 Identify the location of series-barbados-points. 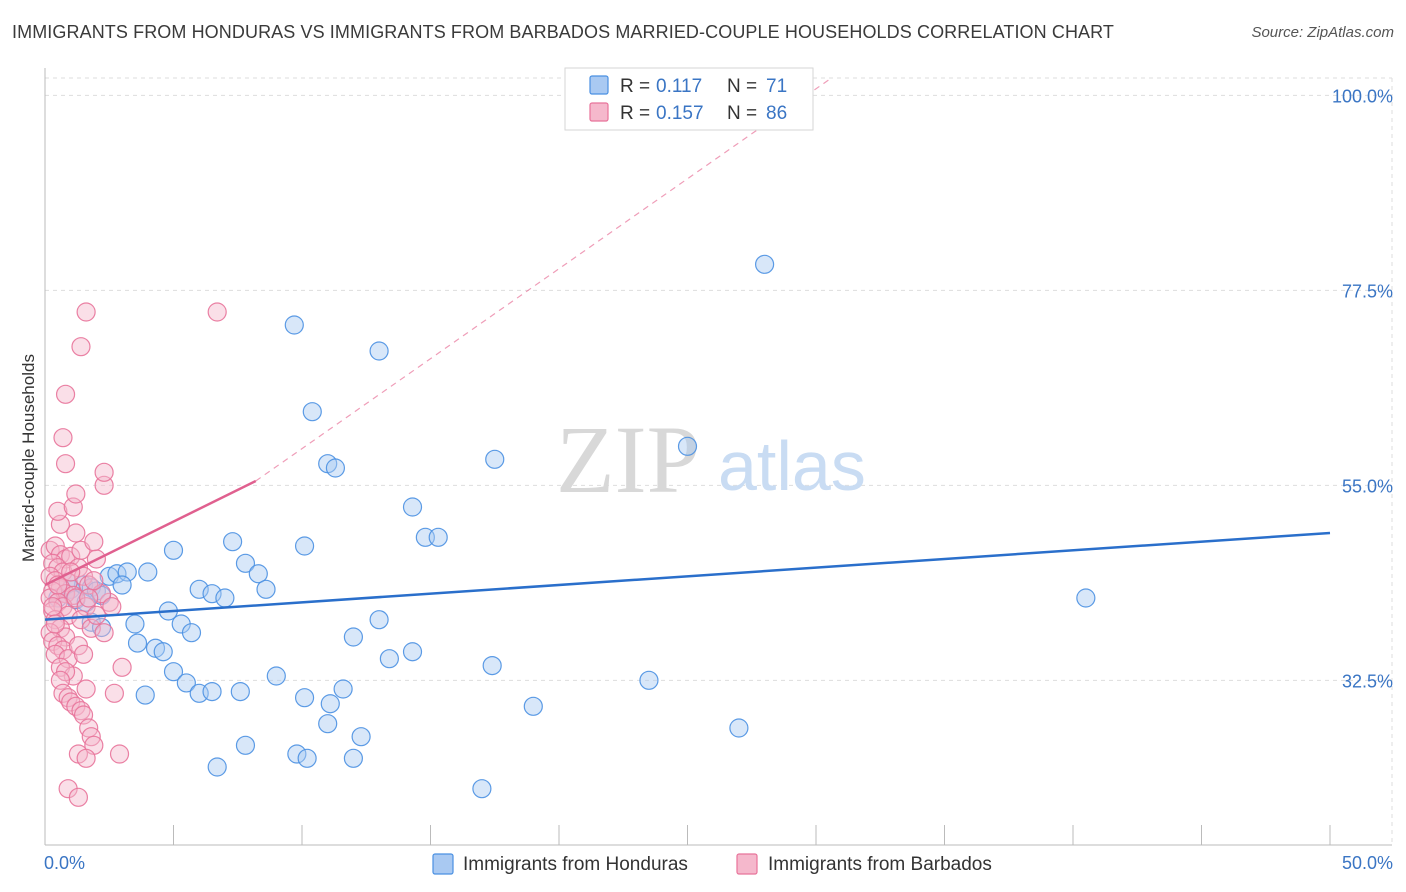
(133, 554).